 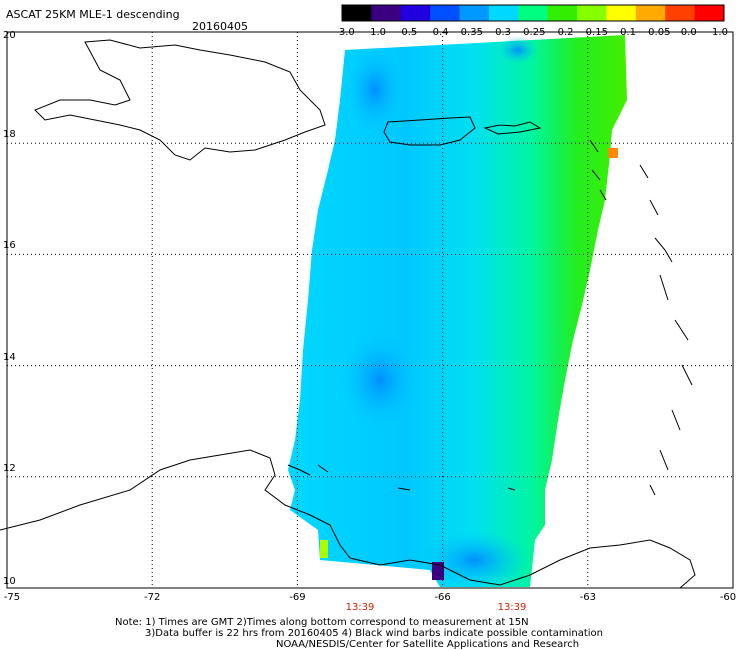 I want to click on colorbar-tick-label: -0.35, so click(x=470, y=32).